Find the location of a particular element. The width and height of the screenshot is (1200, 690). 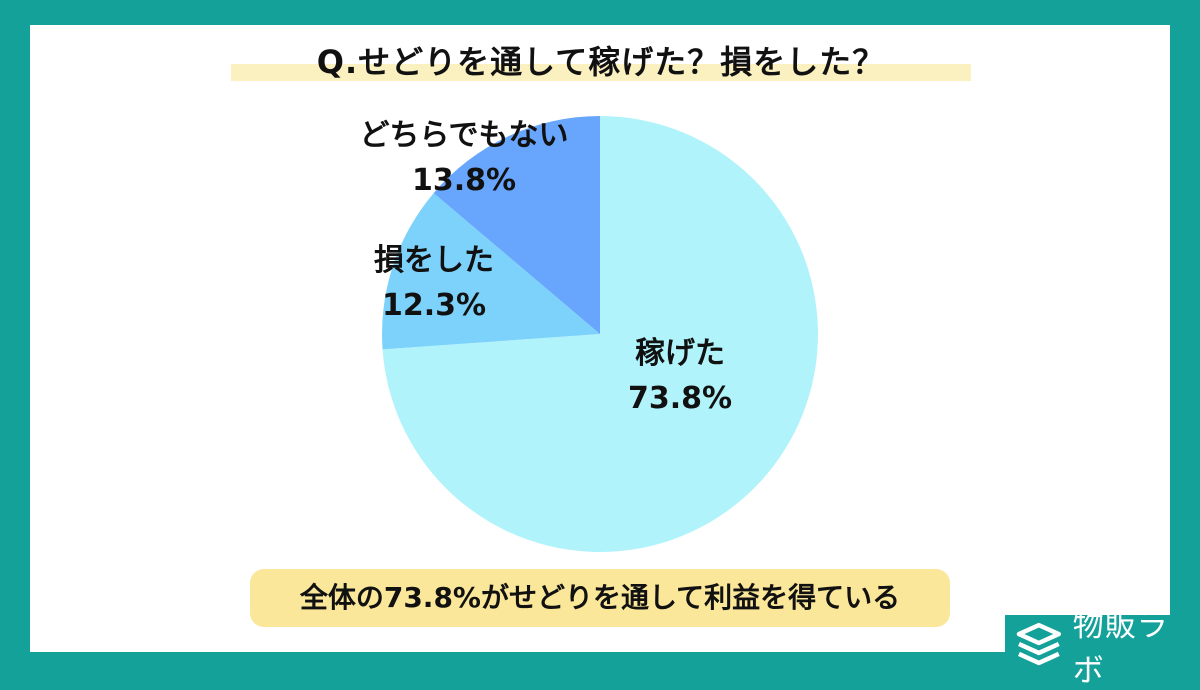

slice-value-label: 12.3% is located at coordinates (434, 305).